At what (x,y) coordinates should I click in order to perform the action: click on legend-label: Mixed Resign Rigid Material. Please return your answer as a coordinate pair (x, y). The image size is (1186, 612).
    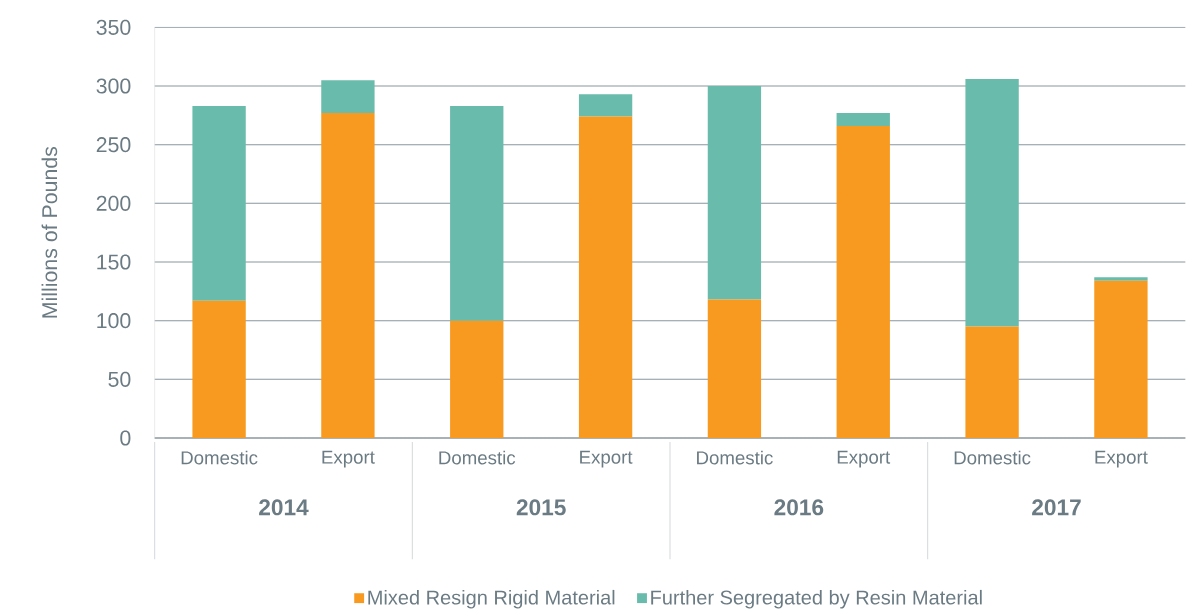
    Looking at the image, I should click on (491, 599).